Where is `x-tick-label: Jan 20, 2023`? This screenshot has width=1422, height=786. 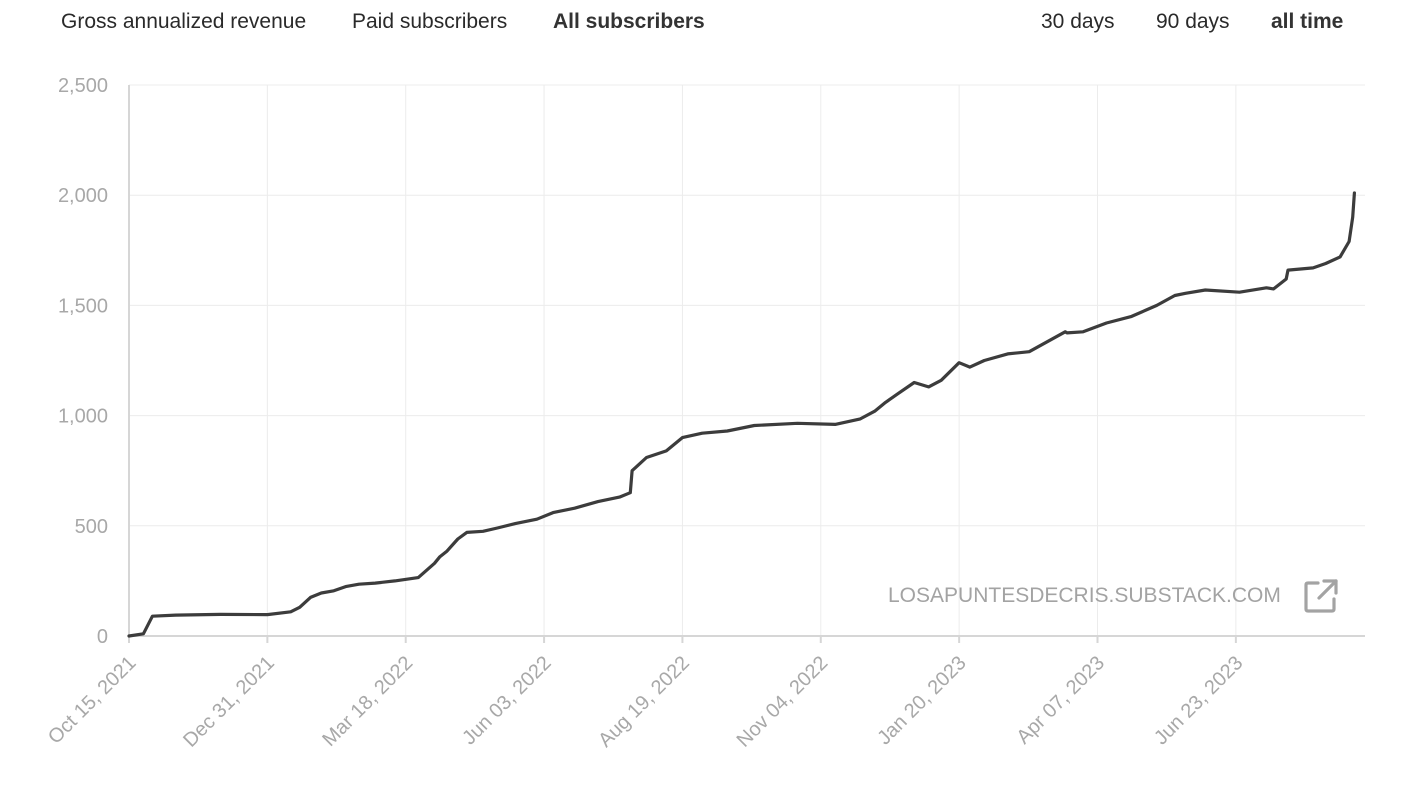 x-tick-label: Jan 20, 2023 is located at coordinates (921, 700).